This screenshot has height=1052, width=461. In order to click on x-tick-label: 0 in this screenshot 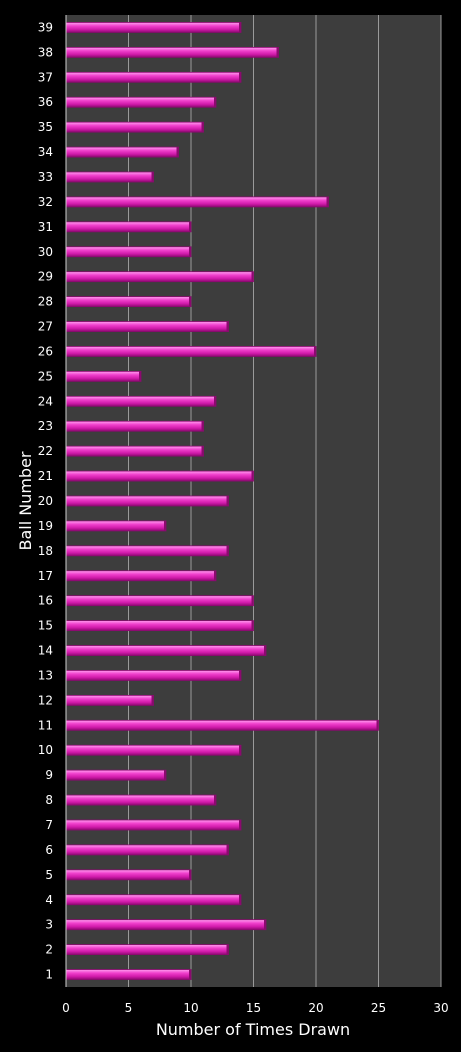, I will do `click(66, 1008)`.